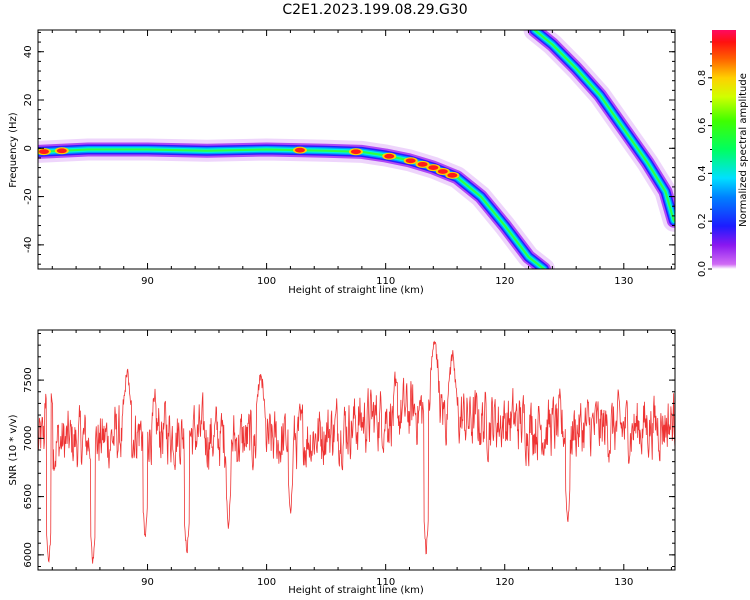 The height and width of the screenshot is (600, 750). I want to click on snr-xtick-label: 100, so click(266, 582).